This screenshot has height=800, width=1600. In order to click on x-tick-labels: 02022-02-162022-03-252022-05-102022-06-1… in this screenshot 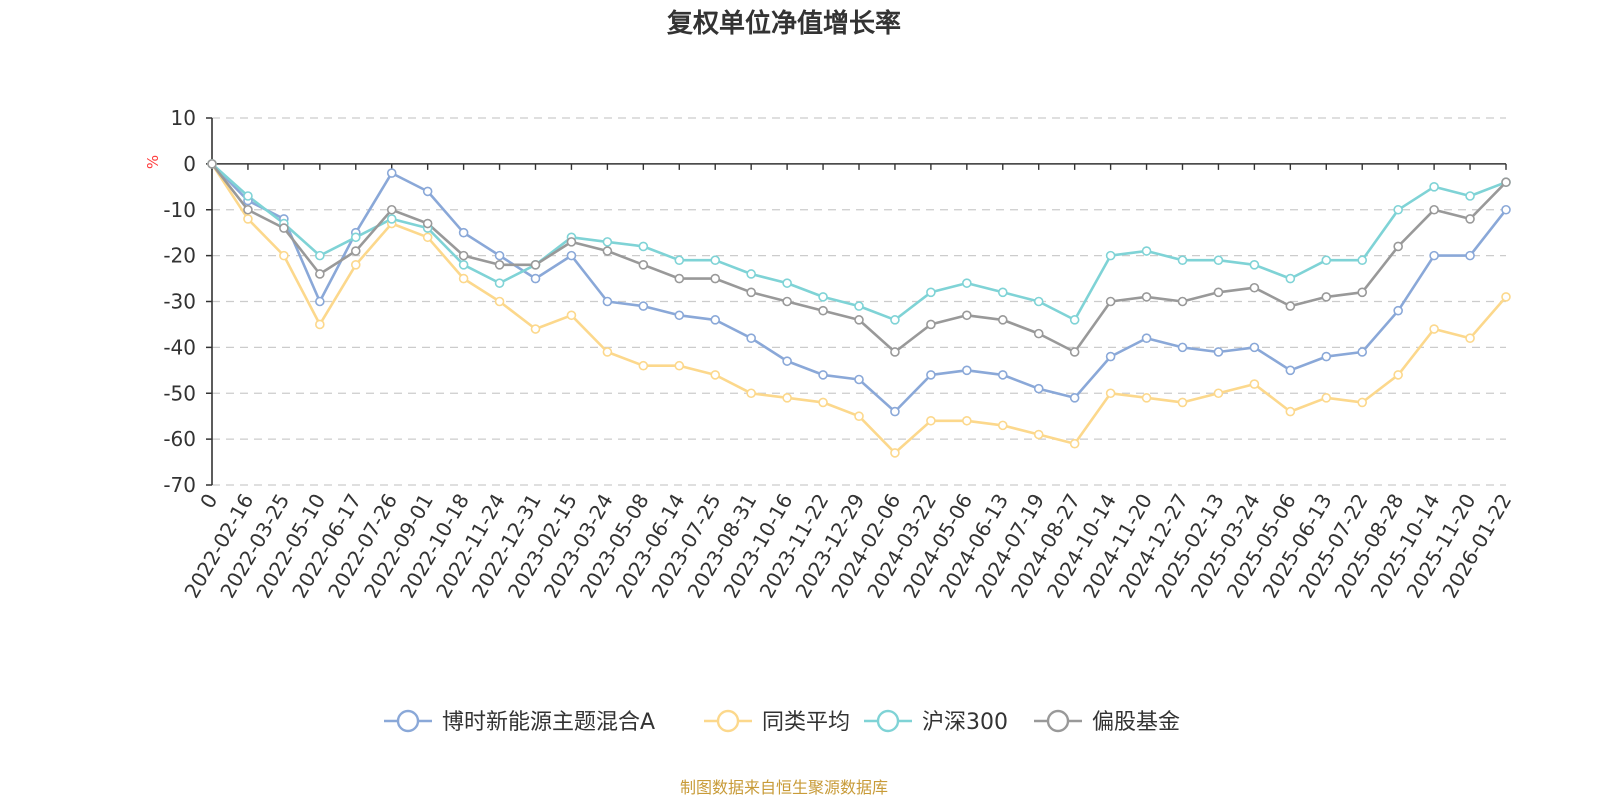, I will do `click(847, 546)`.